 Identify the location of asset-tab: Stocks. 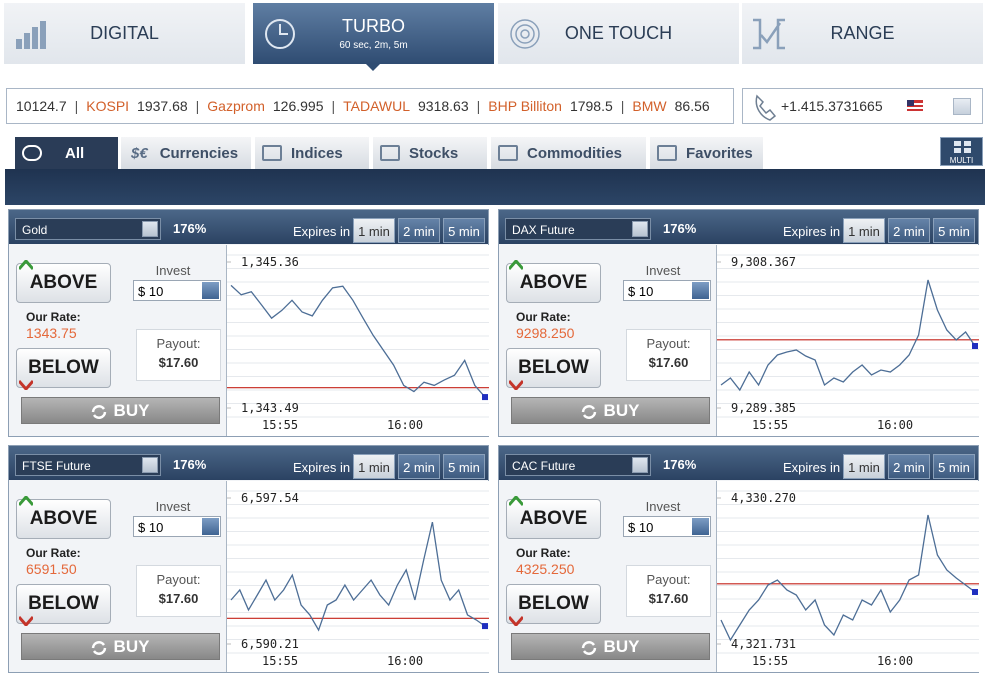
(430, 153).